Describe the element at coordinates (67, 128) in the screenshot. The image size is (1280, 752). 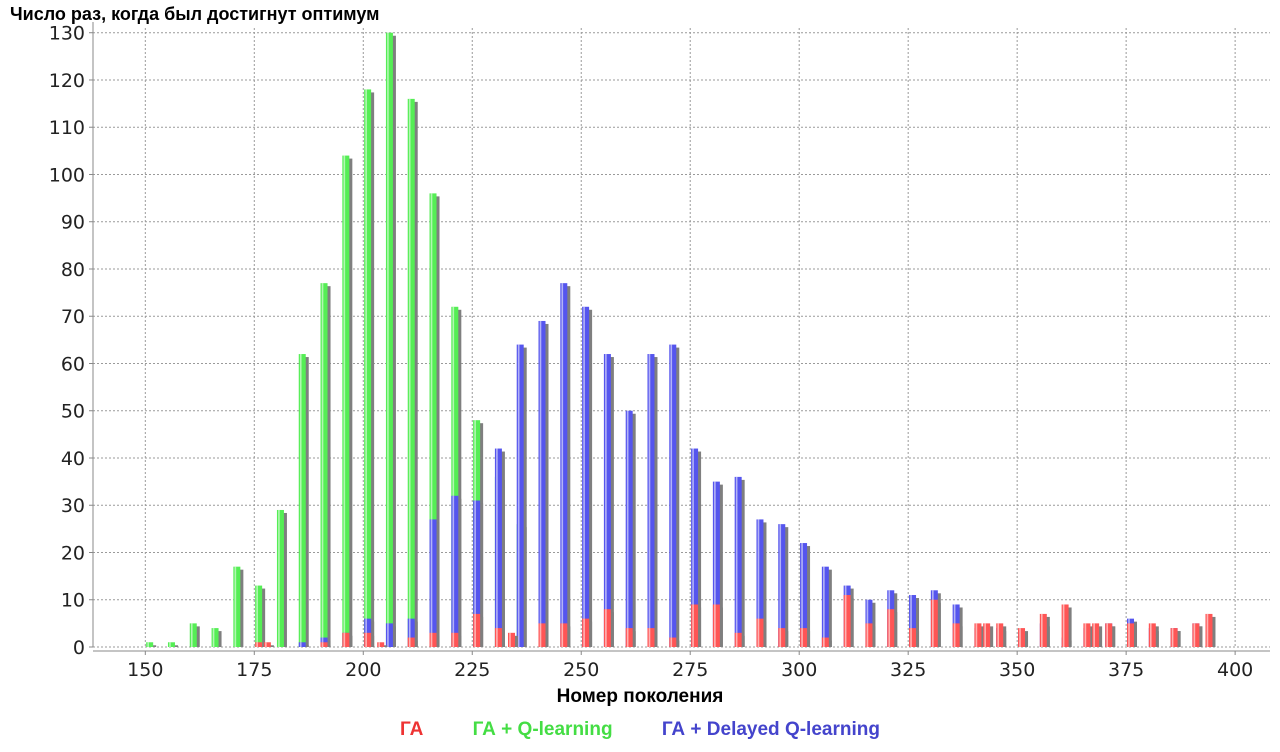
I see `y-tick-label: 110` at that location.